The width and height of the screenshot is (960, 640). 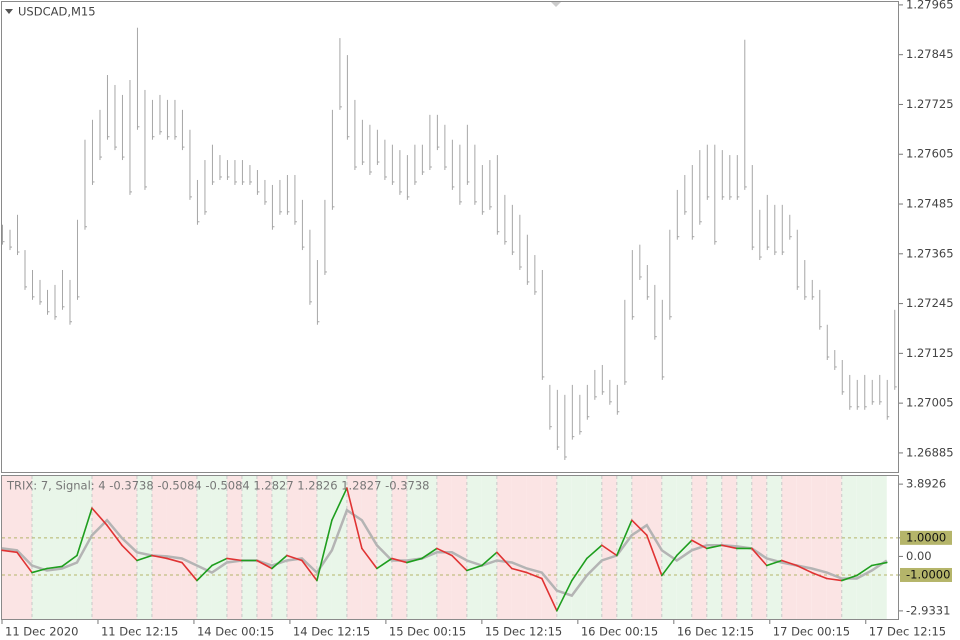 What do you see at coordinates (930, 452) in the screenshot?
I see `y-tick-label: 1.26885` at bounding box center [930, 452].